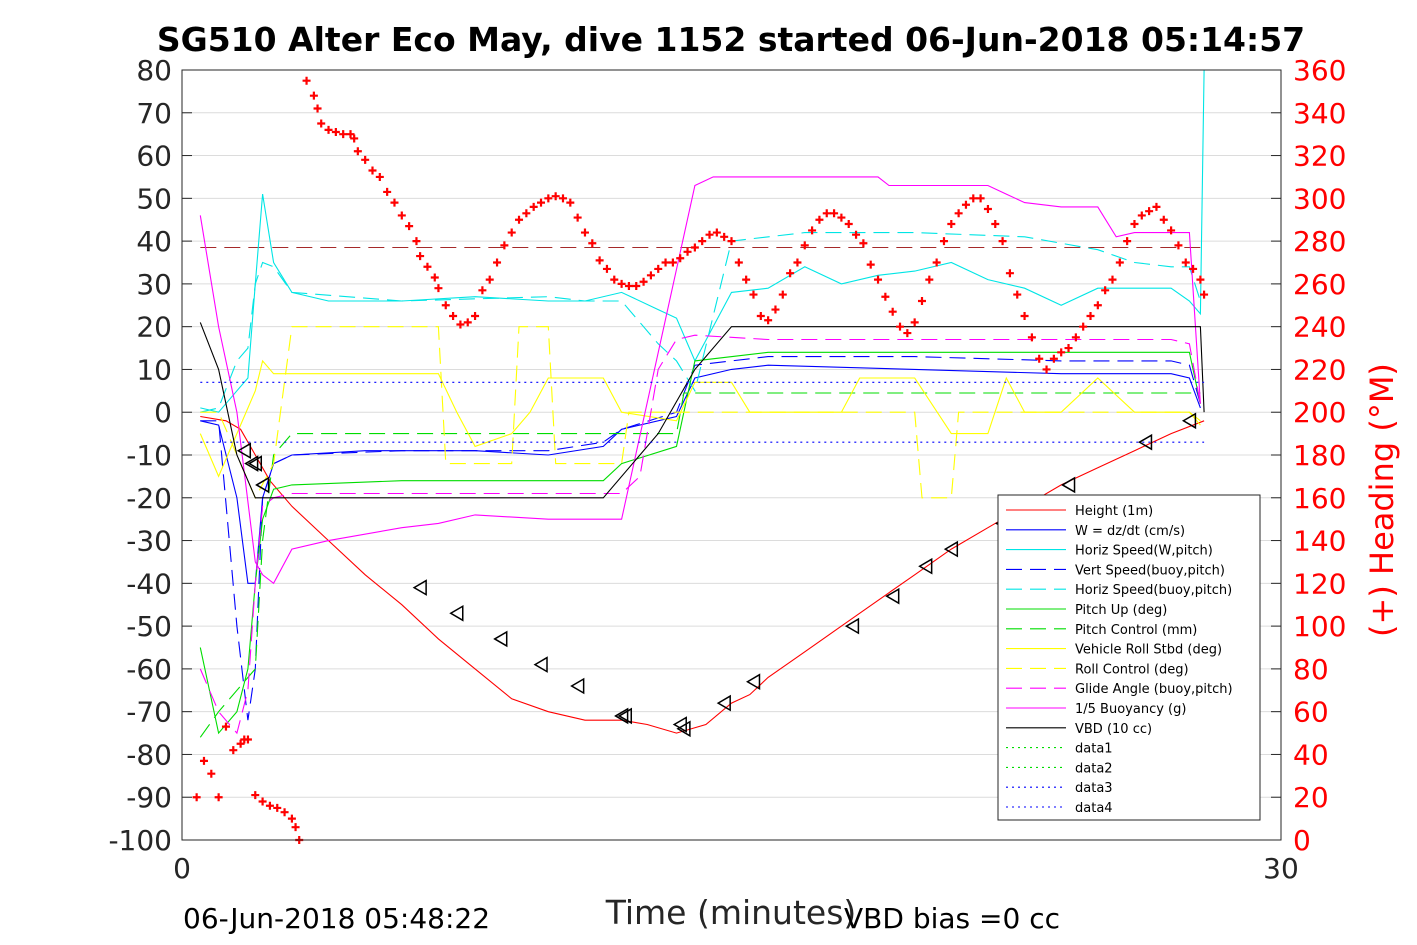  Describe the element at coordinates (1132, 669) in the screenshot. I see `legend-label: Roll Control (deg)` at that location.